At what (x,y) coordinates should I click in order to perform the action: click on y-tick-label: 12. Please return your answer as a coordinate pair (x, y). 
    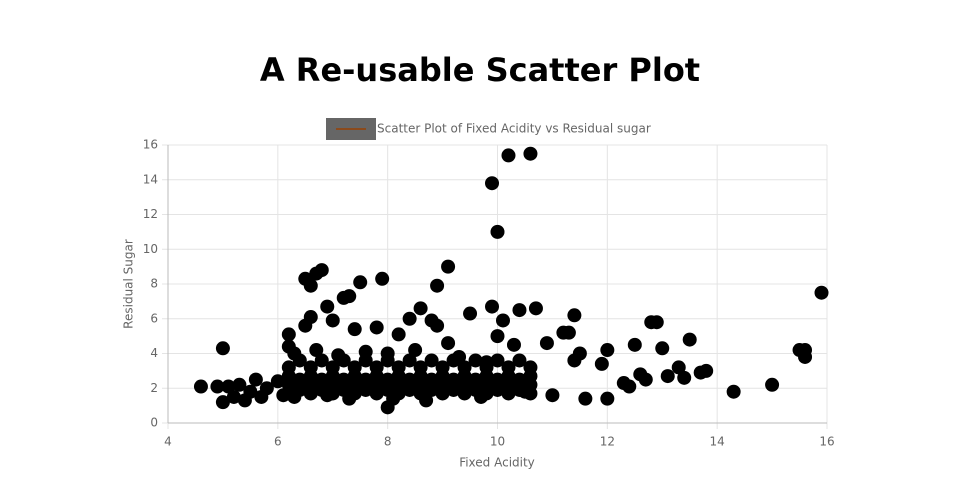
    Looking at the image, I should click on (150, 214).